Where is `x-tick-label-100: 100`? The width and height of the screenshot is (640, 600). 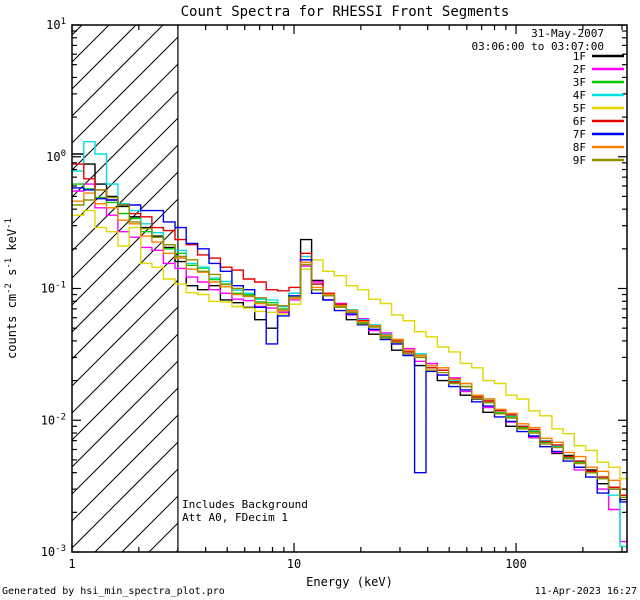
x-tick-label-100: 100 is located at coordinates (516, 564).